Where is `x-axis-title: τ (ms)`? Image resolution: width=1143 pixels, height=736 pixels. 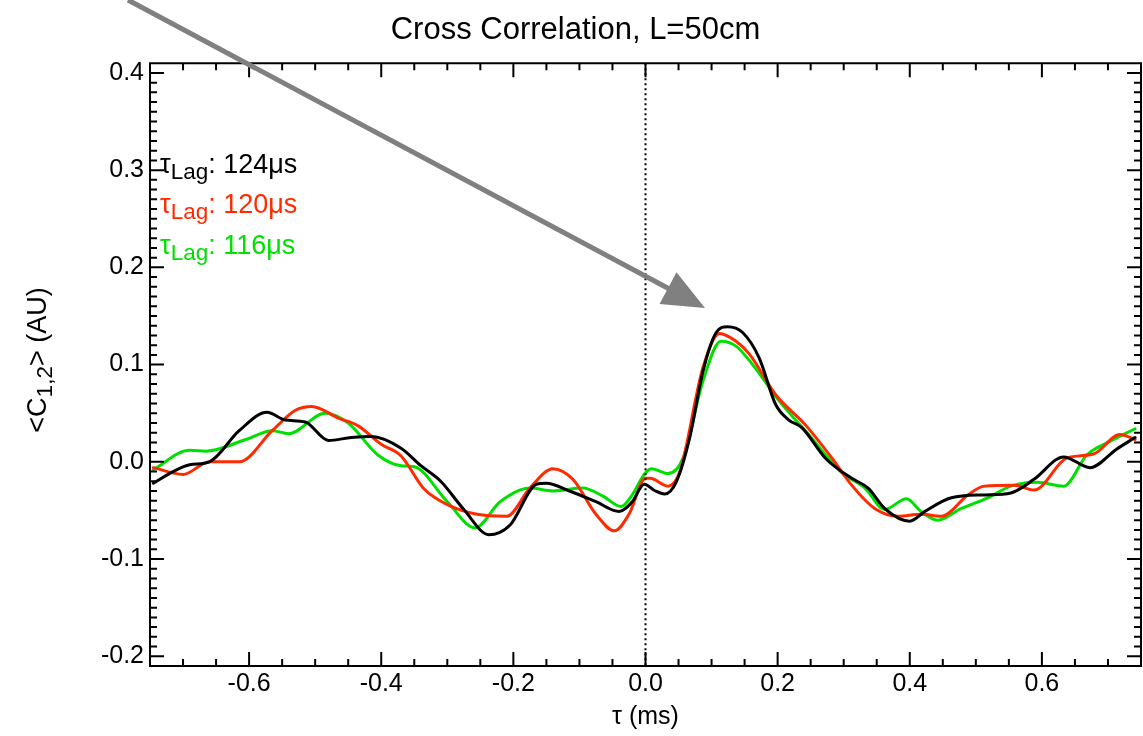
x-axis-title: τ (ms) is located at coordinates (645, 714).